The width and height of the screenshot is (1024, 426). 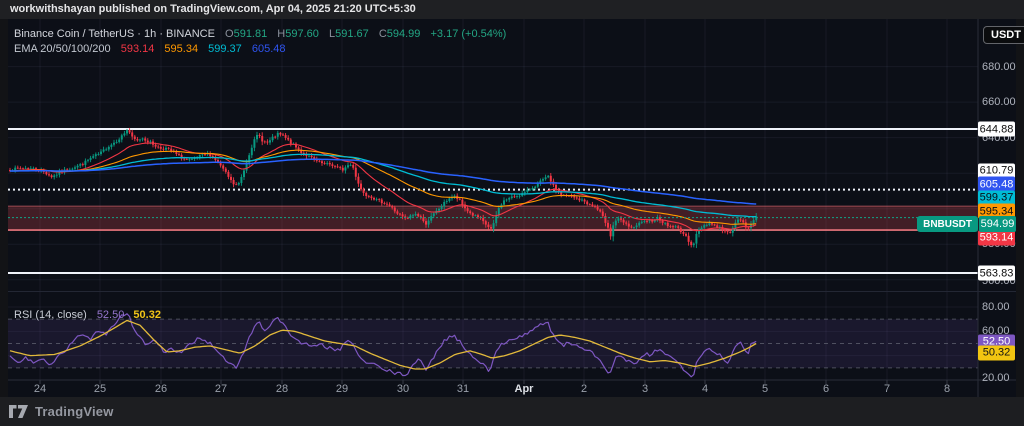 I want to click on time-axis, so click(x=493, y=388).